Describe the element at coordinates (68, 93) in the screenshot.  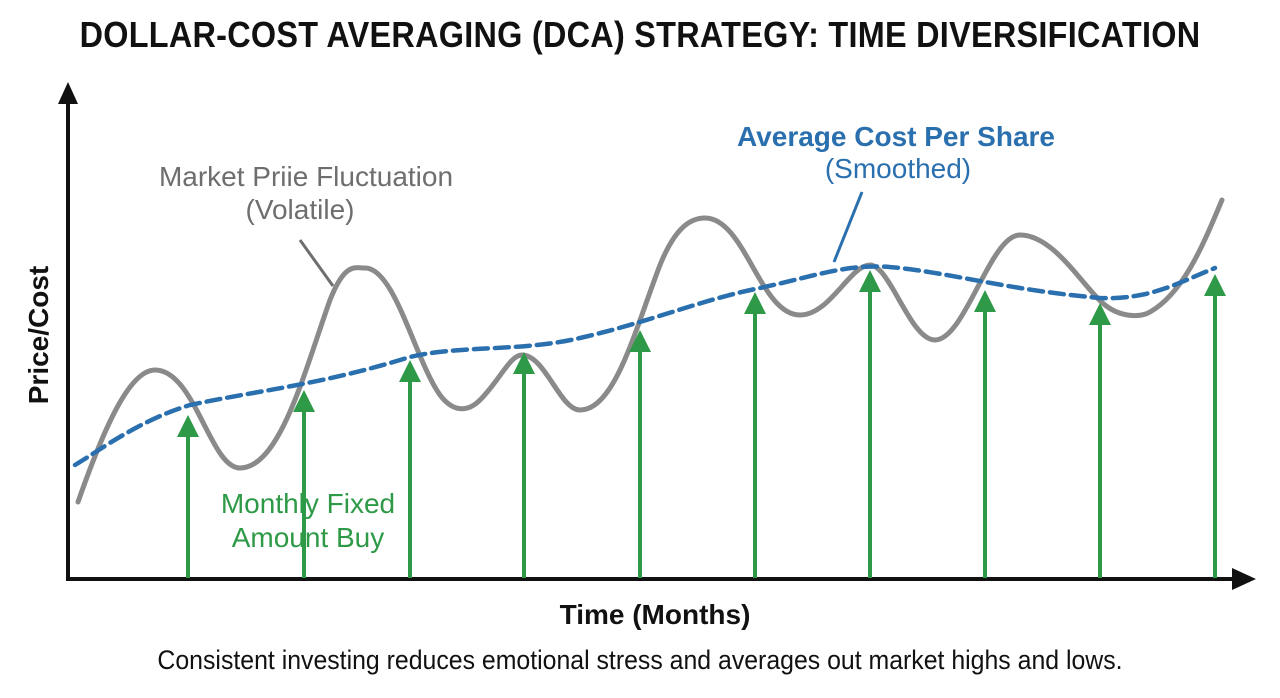
I see `y-axis-arrow-icon` at that location.